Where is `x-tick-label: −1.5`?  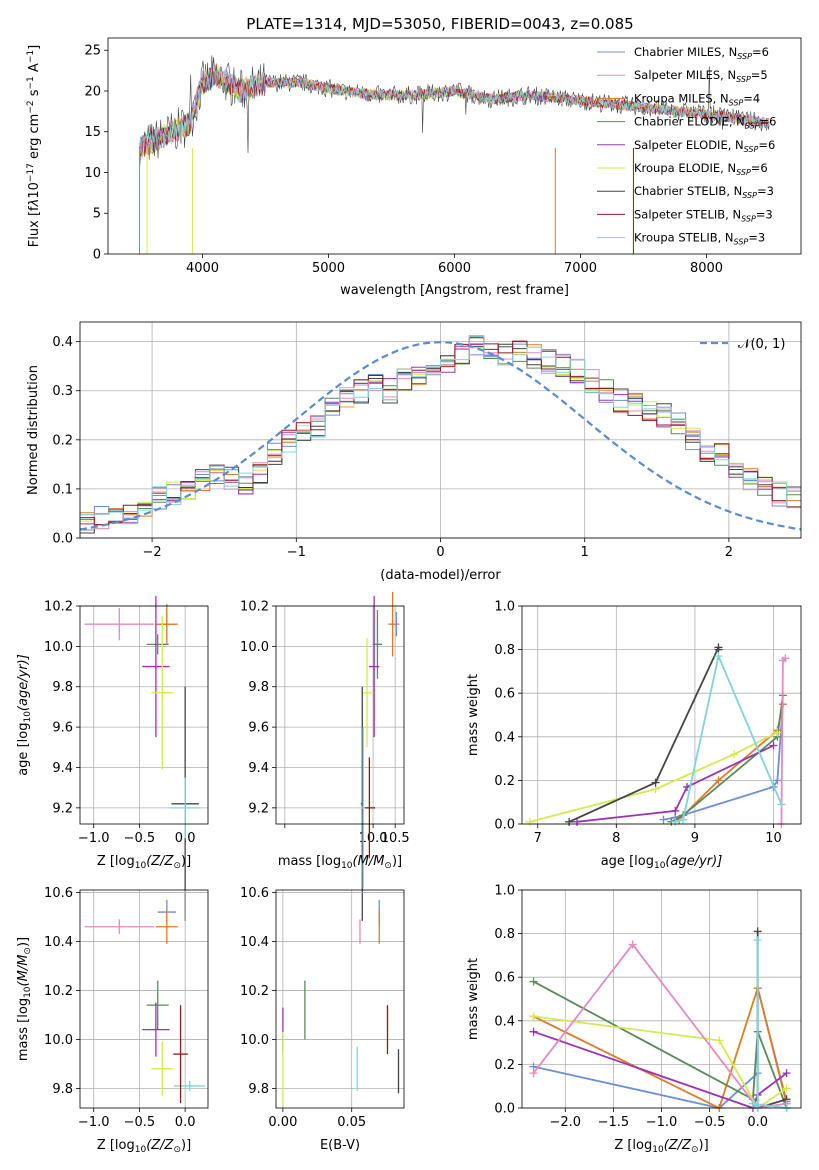 x-tick-label: −1.5 is located at coordinates (614, 1122).